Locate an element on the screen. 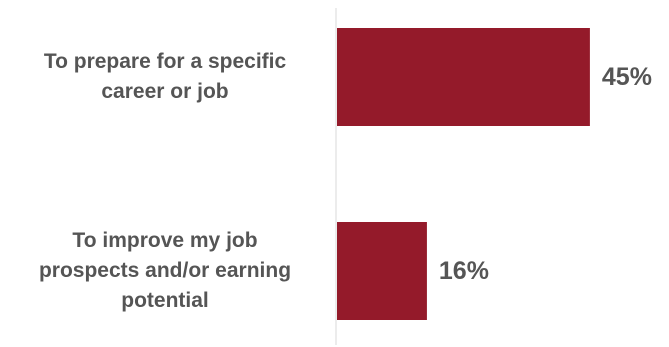 Image resolution: width=669 pixels, height=347 pixels. value-label-job-prospects: 16% is located at coordinates (463, 271).